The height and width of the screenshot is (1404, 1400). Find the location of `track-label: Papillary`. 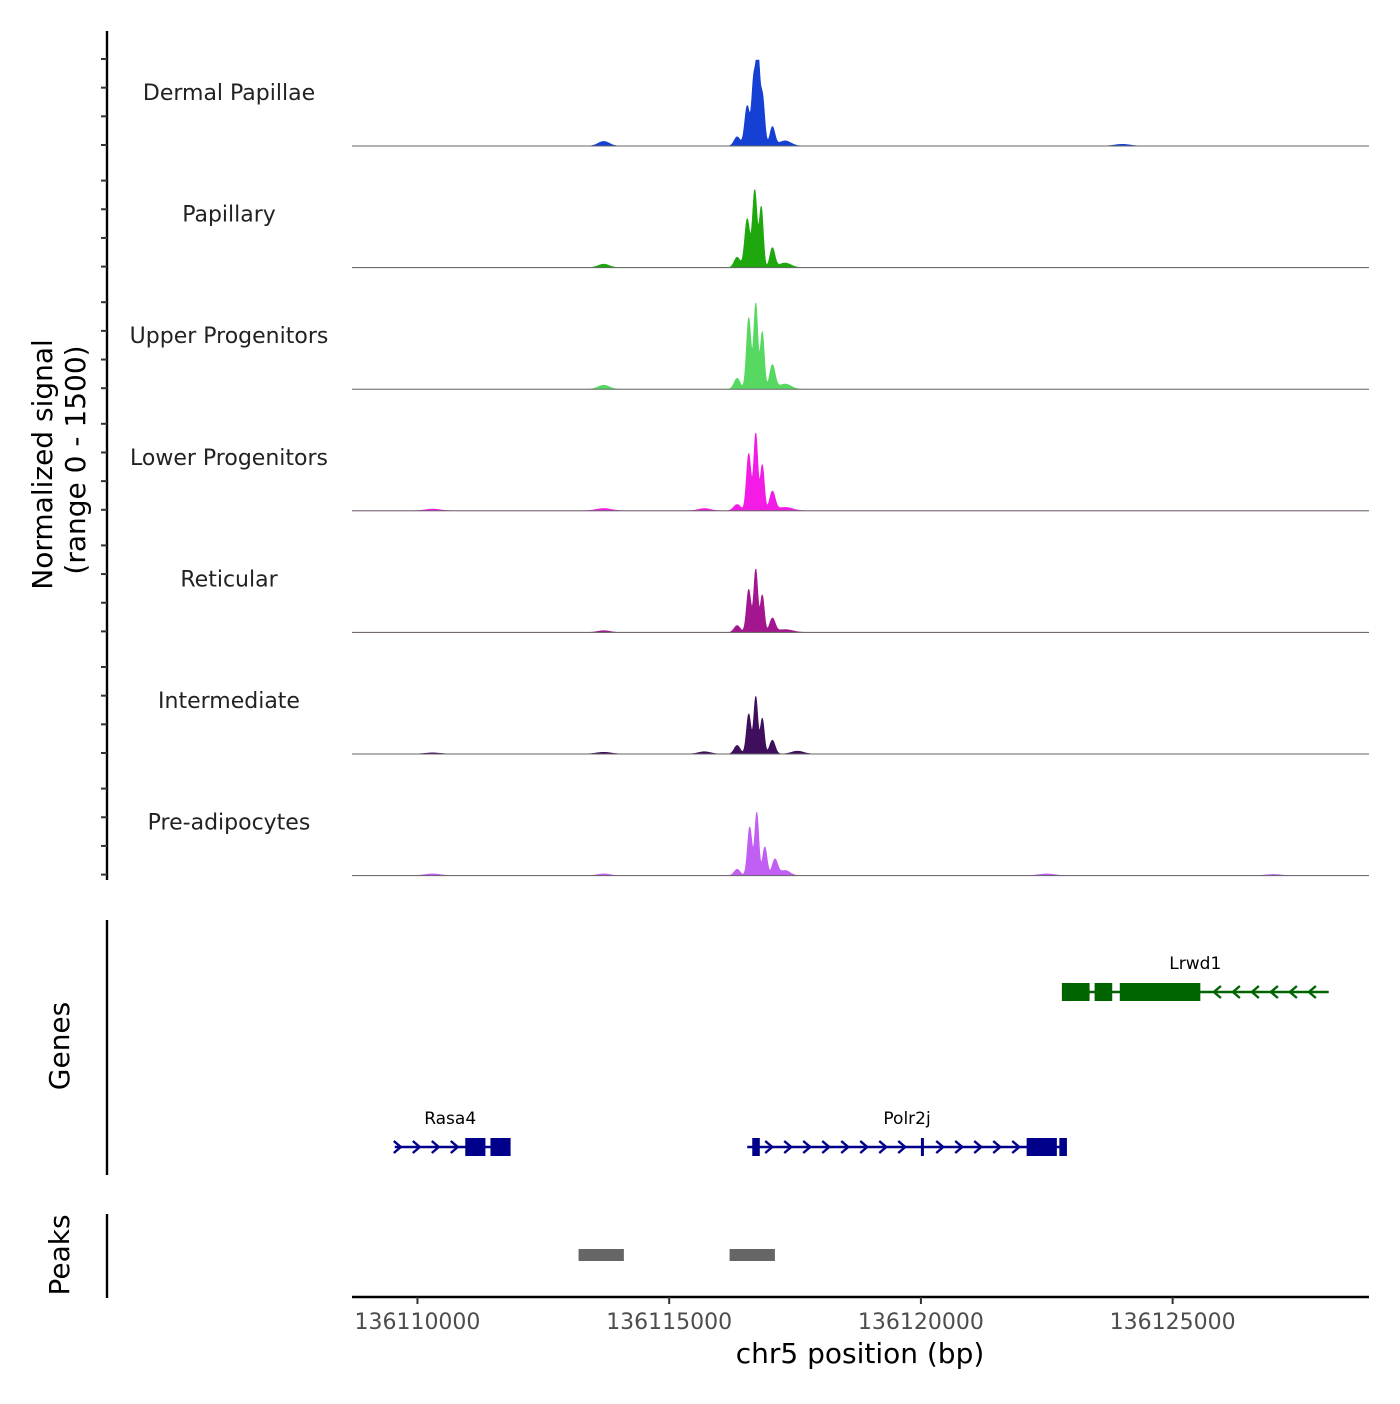

track-label: Papillary is located at coordinates (229, 215).